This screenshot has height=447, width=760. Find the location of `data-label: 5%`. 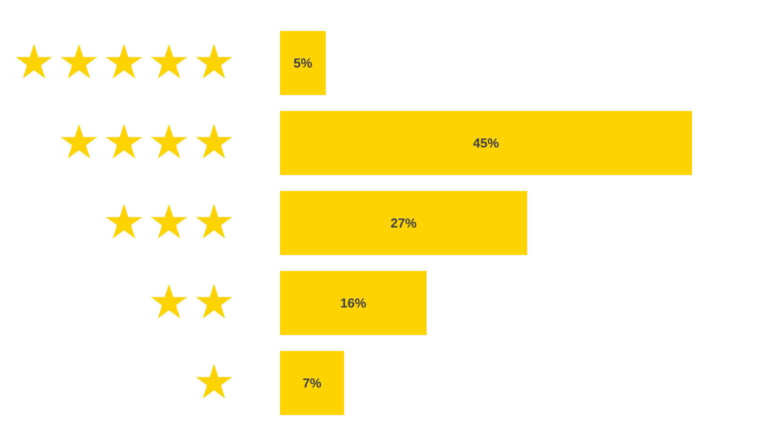

data-label: 5% is located at coordinates (303, 63).